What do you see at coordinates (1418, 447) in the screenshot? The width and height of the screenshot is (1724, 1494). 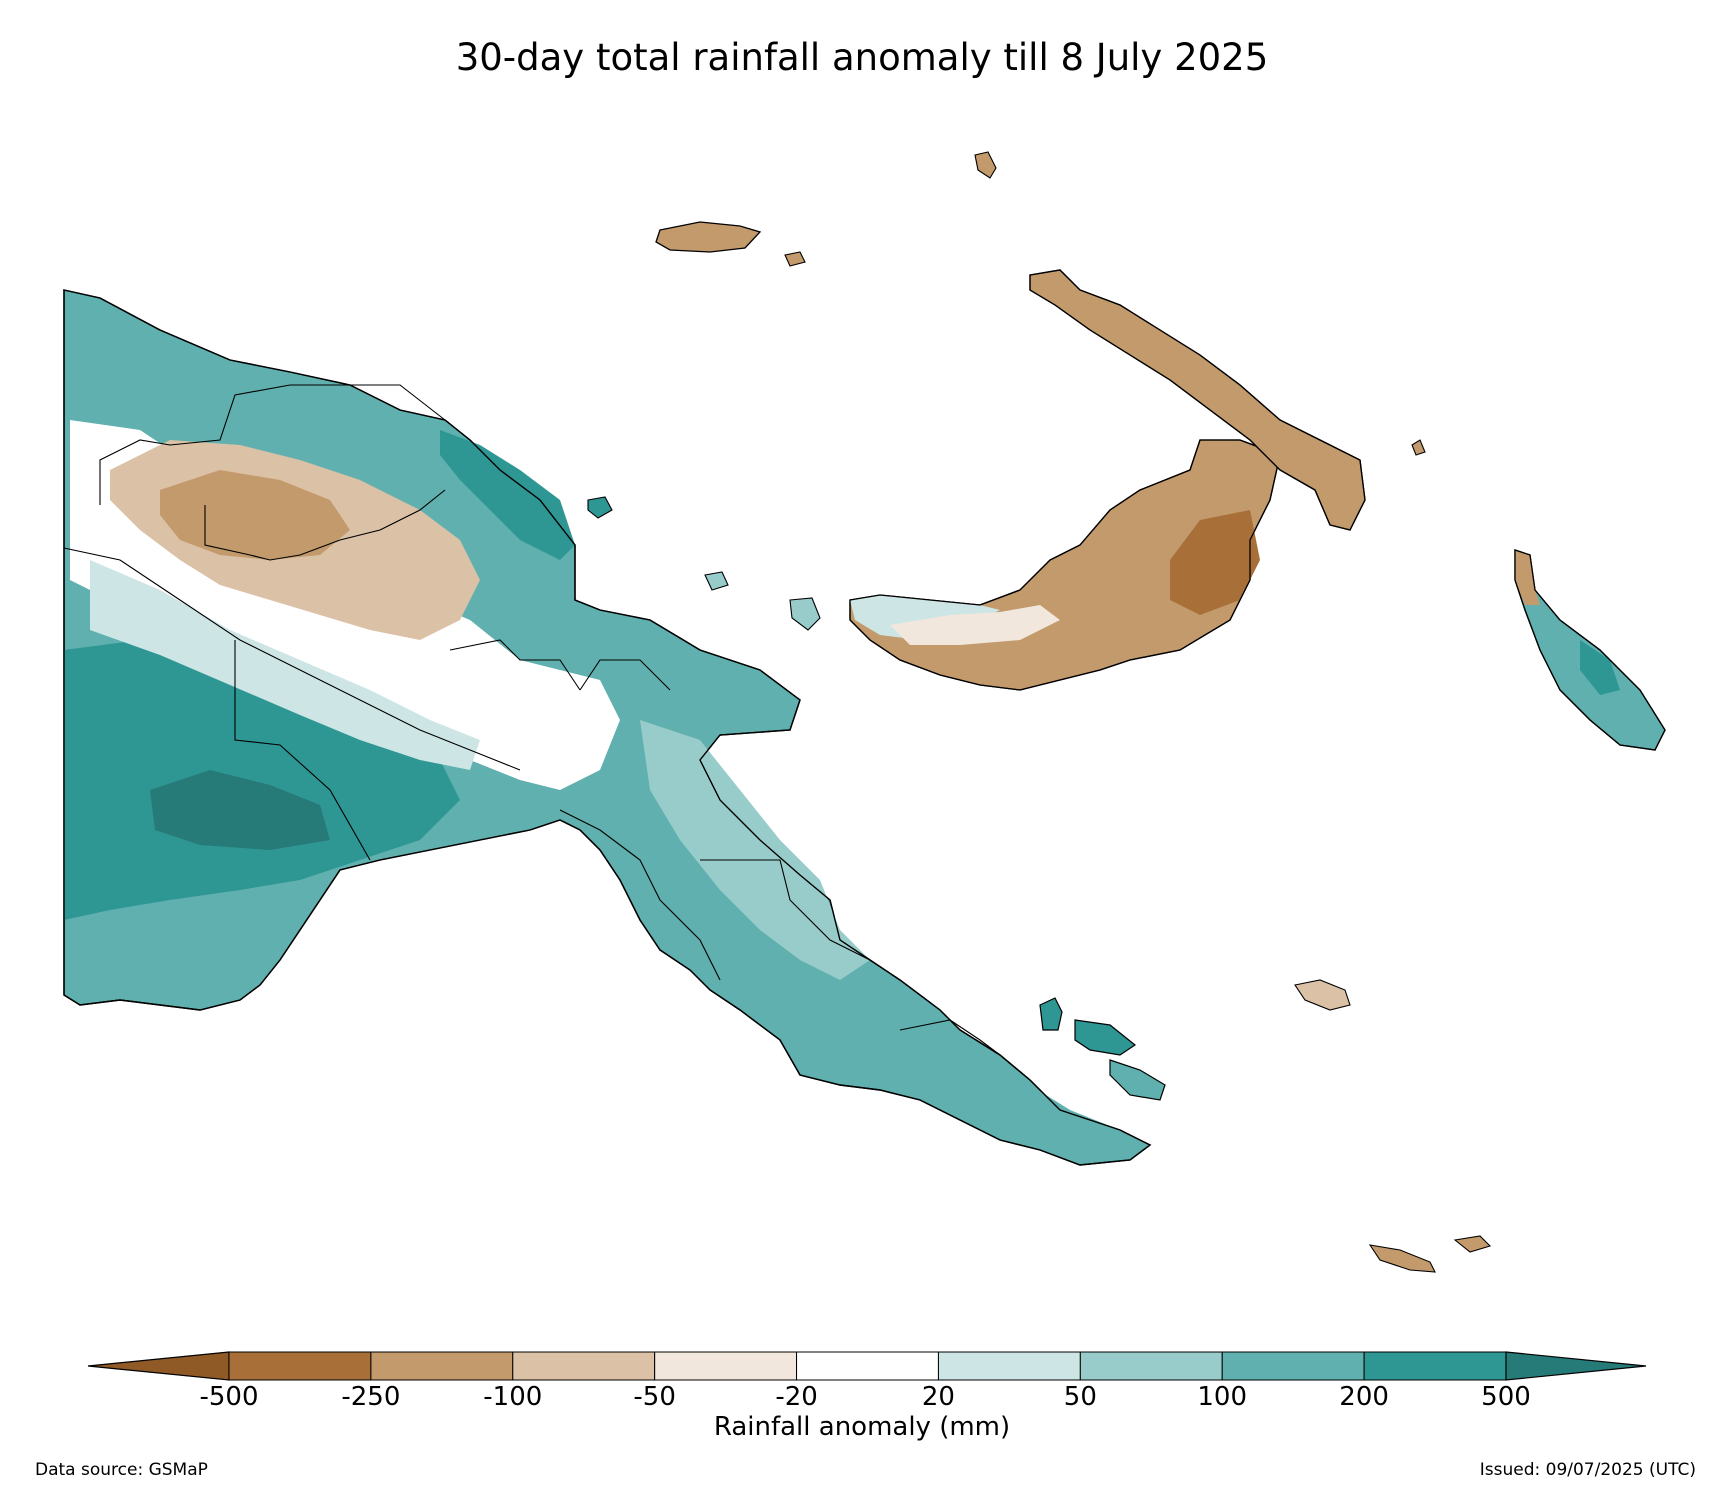 I see `buka-island` at bounding box center [1418, 447].